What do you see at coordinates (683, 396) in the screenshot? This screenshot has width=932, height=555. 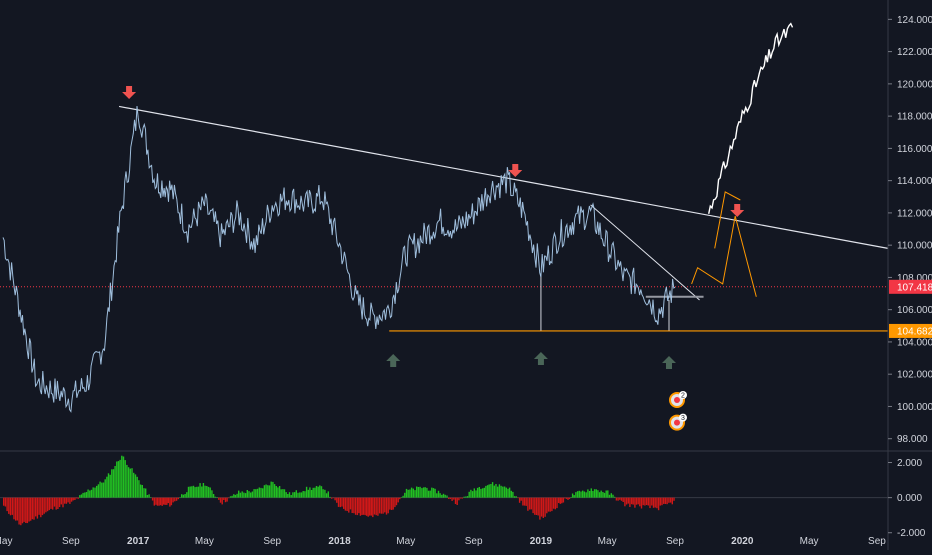 I see `event-count-label: 2` at bounding box center [683, 396].